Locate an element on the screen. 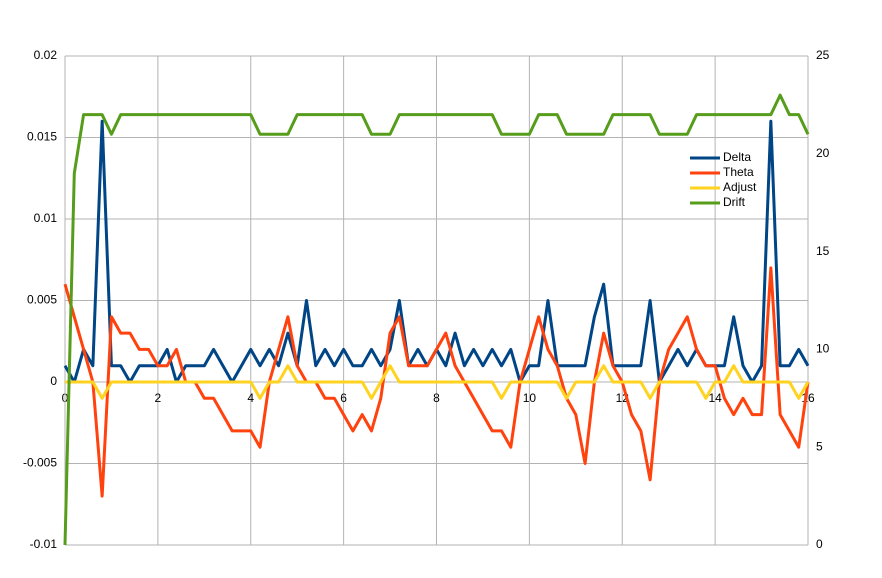 This screenshot has width=882, height=578. y2-tick-label: 25 is located at coordinates (823, 55).